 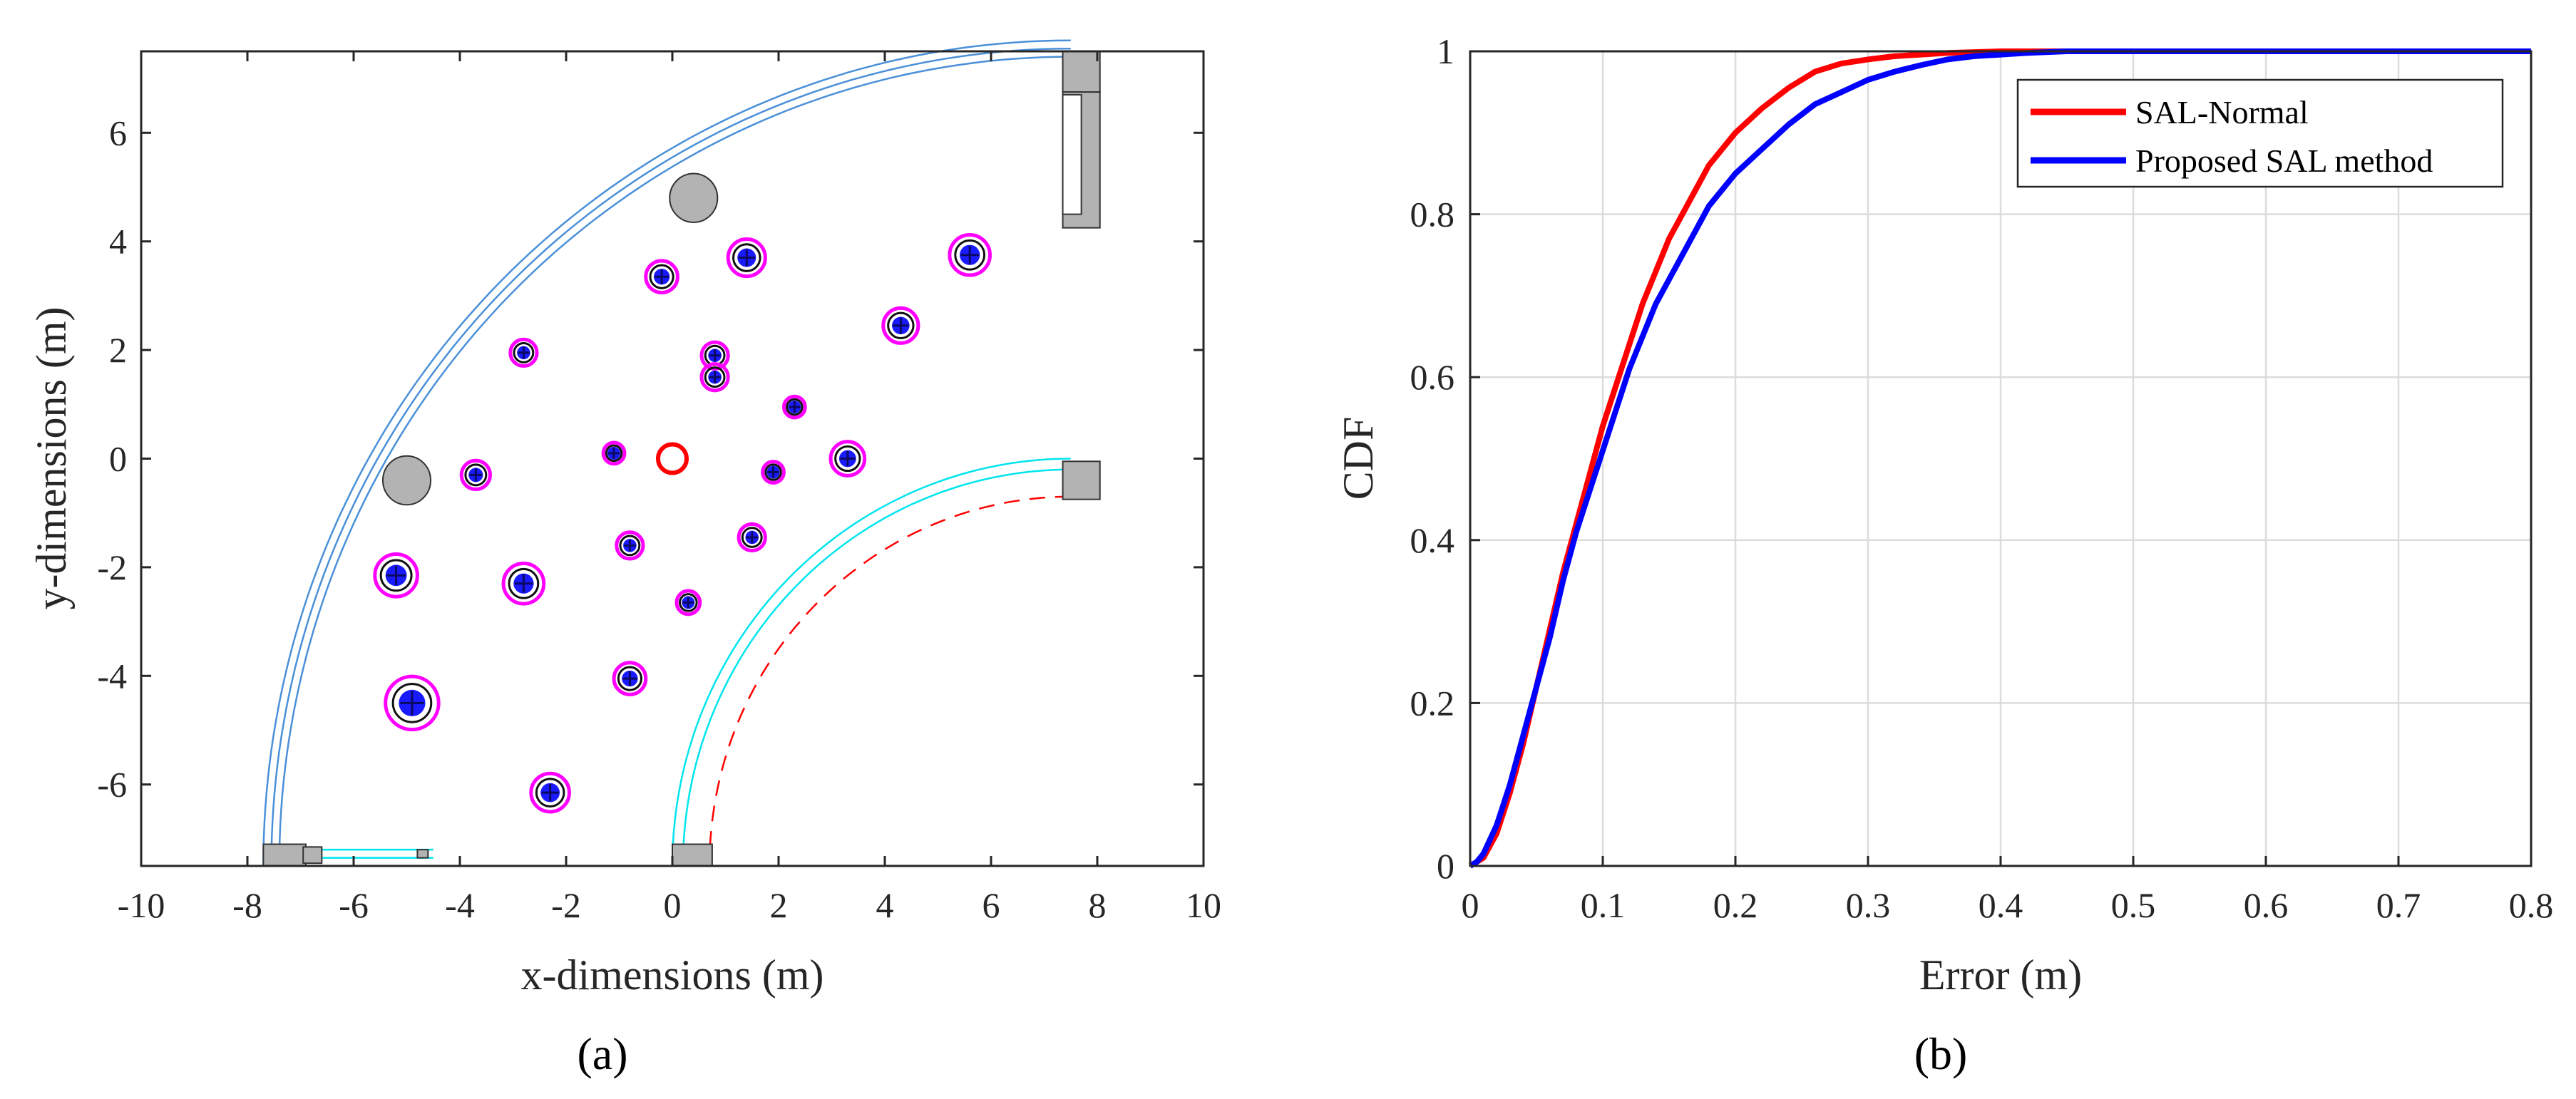 What do you see at coordinates (672, 458) in the screenshot?
I see `reference-marker` at bounding box center [672, 458].